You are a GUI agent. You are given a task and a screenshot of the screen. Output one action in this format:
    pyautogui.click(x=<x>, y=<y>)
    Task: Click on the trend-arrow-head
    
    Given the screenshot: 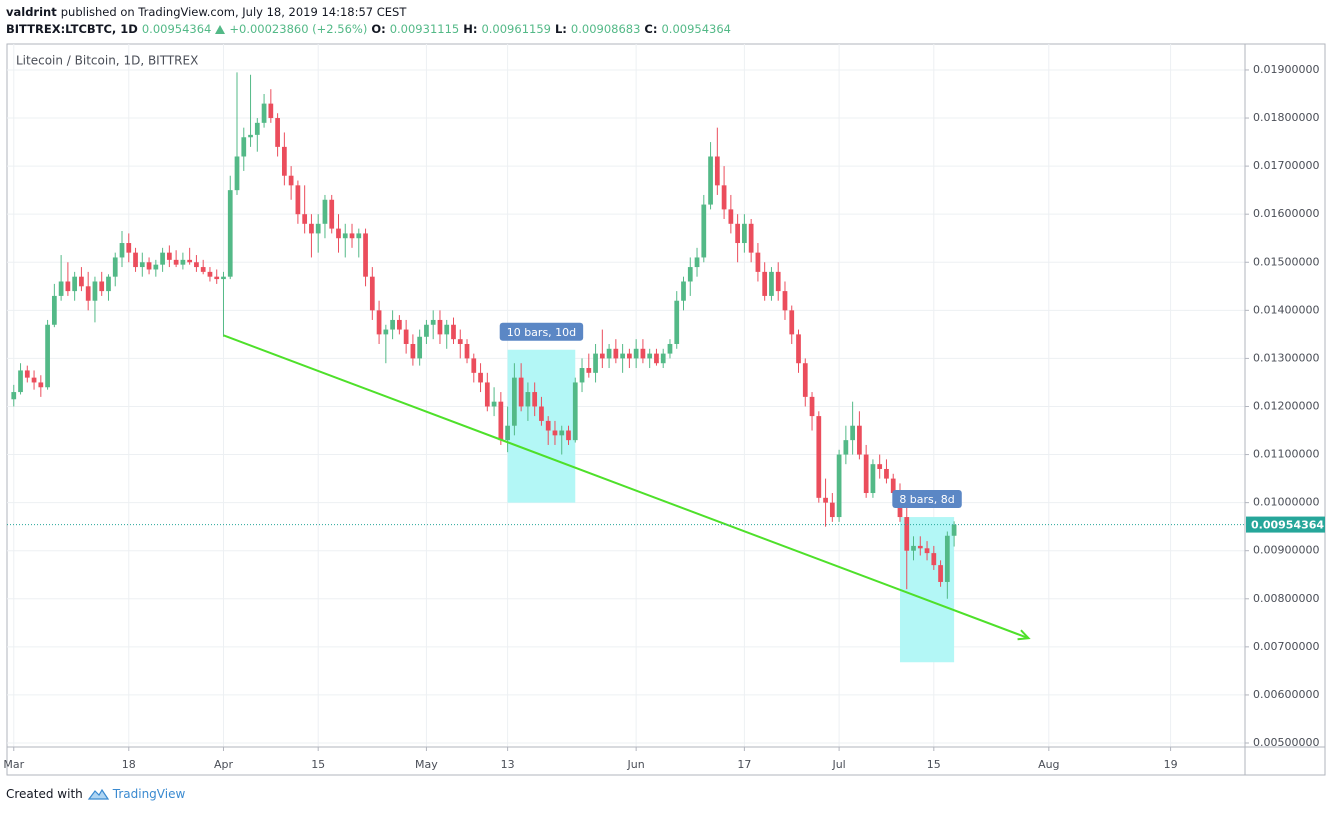 What is the action you would take?
    pyautogui.click(x=1024, y=635)
    